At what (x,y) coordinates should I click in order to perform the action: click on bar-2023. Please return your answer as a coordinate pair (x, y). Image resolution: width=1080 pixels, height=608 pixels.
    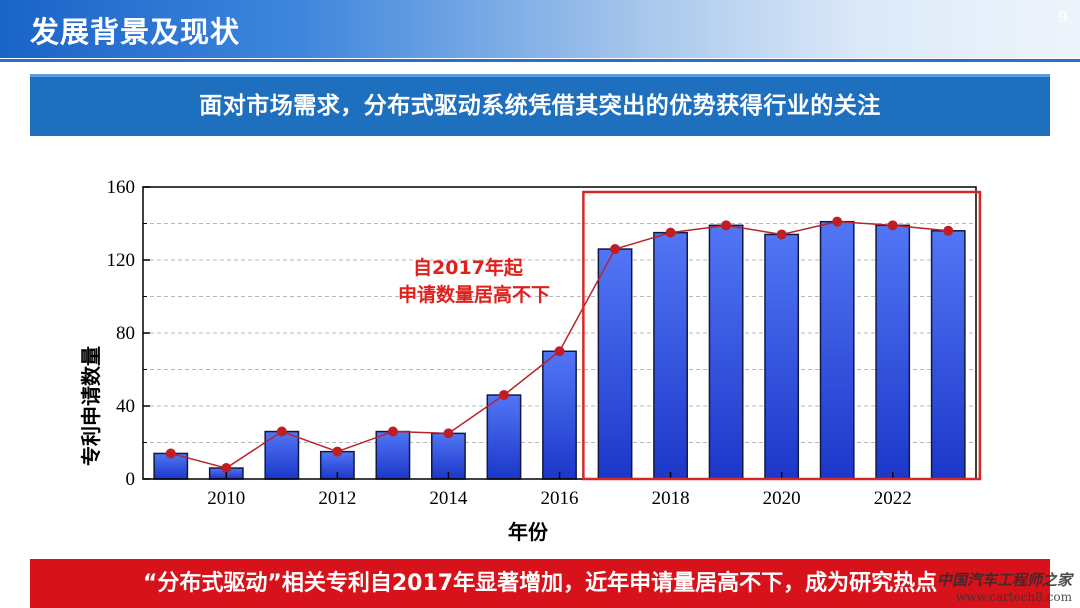
    Looking at the image, I should click on (948, 355).